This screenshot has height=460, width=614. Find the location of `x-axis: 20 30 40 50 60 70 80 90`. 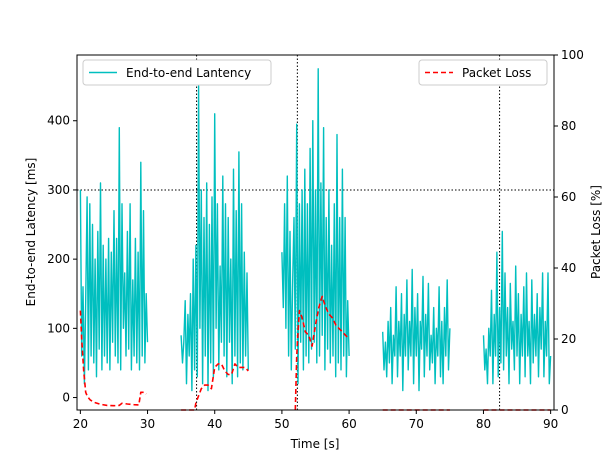

x-axis: 20 30 40 50 60 70 80 90 is located at coordinates (315, 420).